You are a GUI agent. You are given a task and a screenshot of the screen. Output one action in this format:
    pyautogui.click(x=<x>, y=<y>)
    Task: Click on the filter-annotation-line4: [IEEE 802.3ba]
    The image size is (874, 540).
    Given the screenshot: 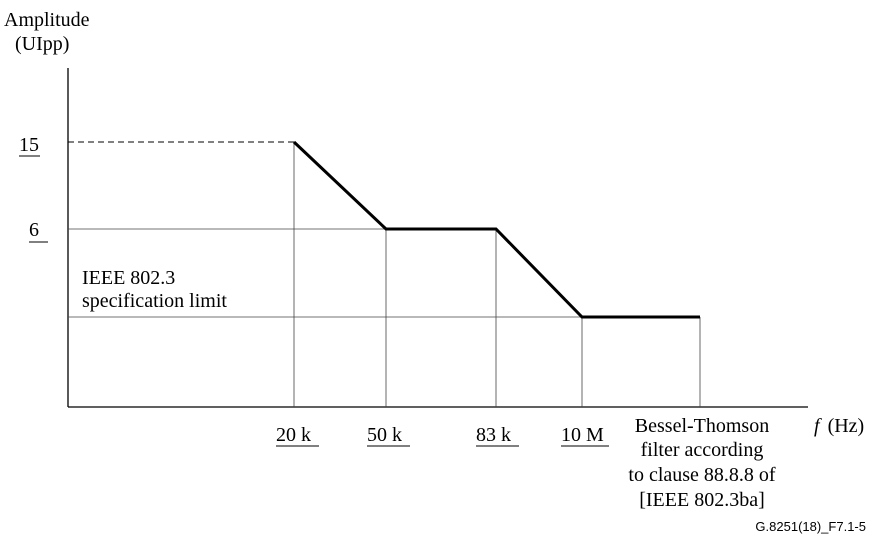 What is the action you would take?
    pyautogui.click(x=702, y=500)
    